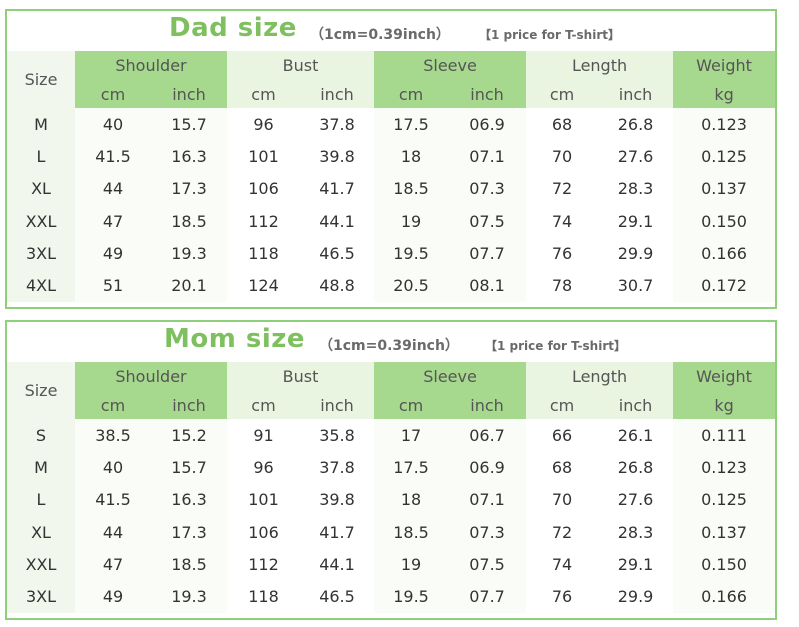 Image resolution: width=799 pixels, height=627 pixels. What do you see at coordinates (411, 564) in the screenshot?
I see `mom-measurement-cell: 19` at bounding box center [411, 564].